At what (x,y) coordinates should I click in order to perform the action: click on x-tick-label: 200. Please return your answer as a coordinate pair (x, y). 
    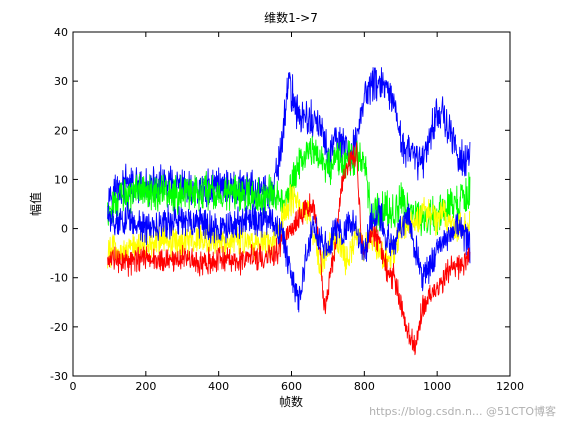
    Looking at the image, I should click on (145, 386).